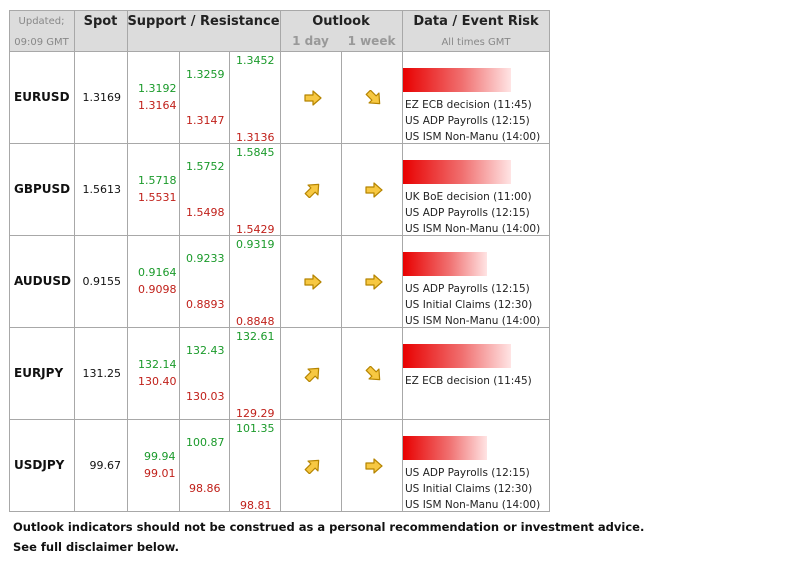 This screenshot has width=800, height=564. Describe the element at coordinates (205, 488) in the screenshot. I see `resistance-level-2: 98.86` at that location.